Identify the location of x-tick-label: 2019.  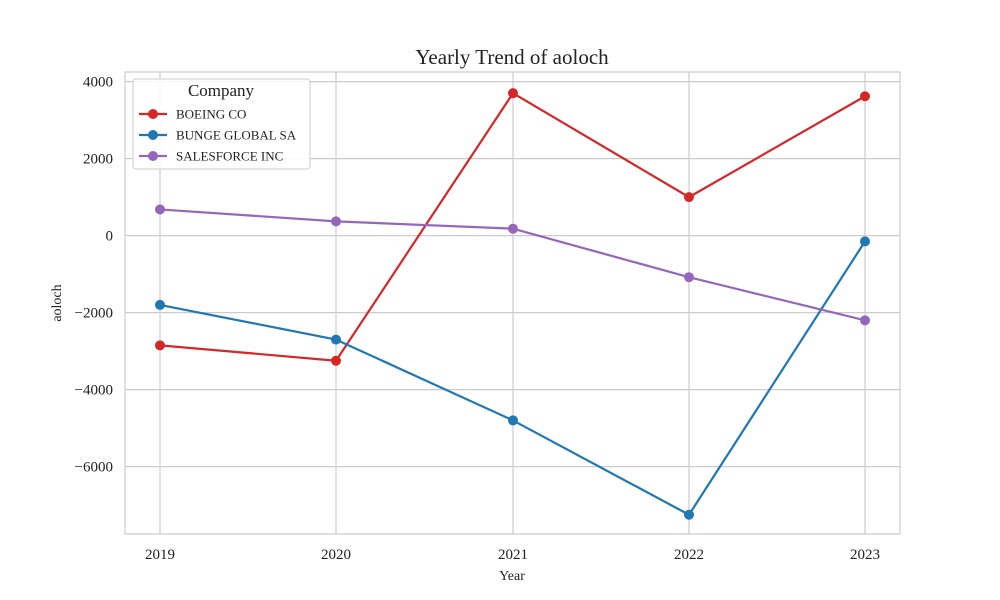
(160, 555).